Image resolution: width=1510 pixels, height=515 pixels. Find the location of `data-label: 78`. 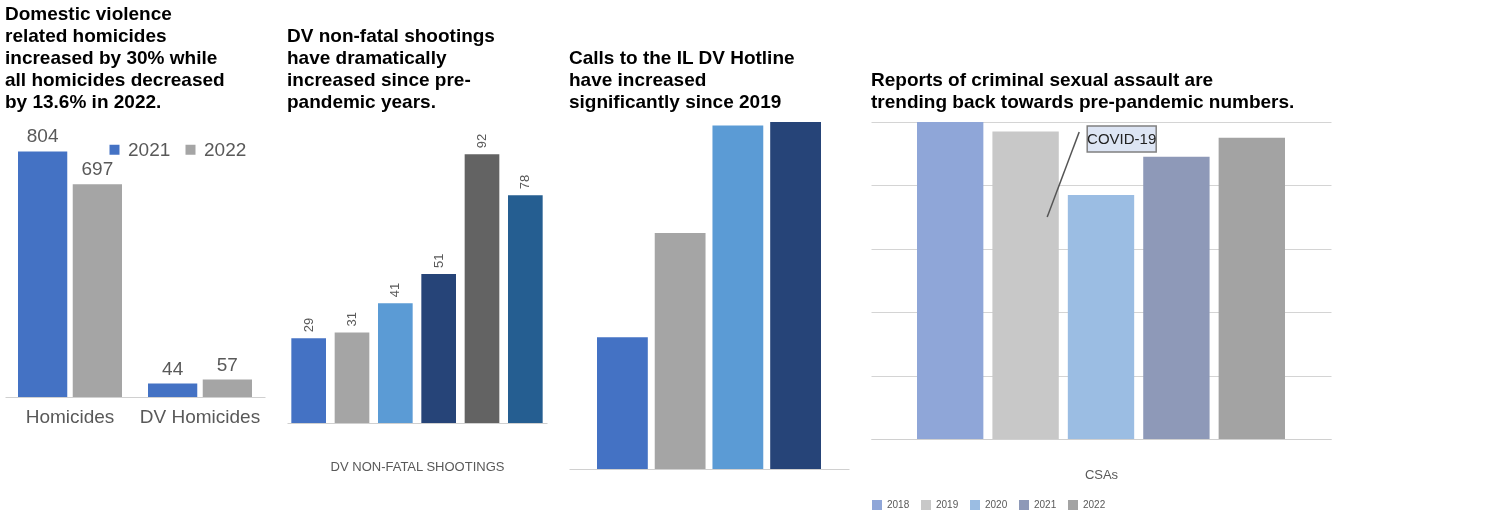

data-label: 78 is located at coordinates (525, 182).